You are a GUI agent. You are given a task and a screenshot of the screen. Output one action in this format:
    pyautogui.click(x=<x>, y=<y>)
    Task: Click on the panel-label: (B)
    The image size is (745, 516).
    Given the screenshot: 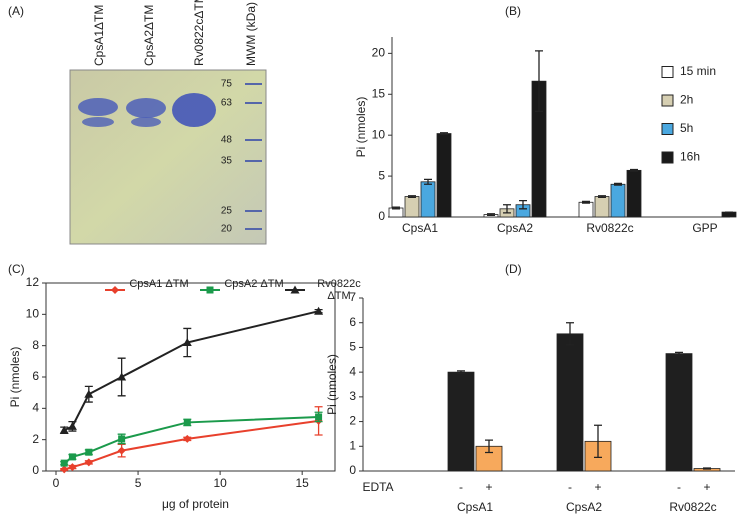 What is the action you would take?
    pyautogui.click(x=513, y=11)
    